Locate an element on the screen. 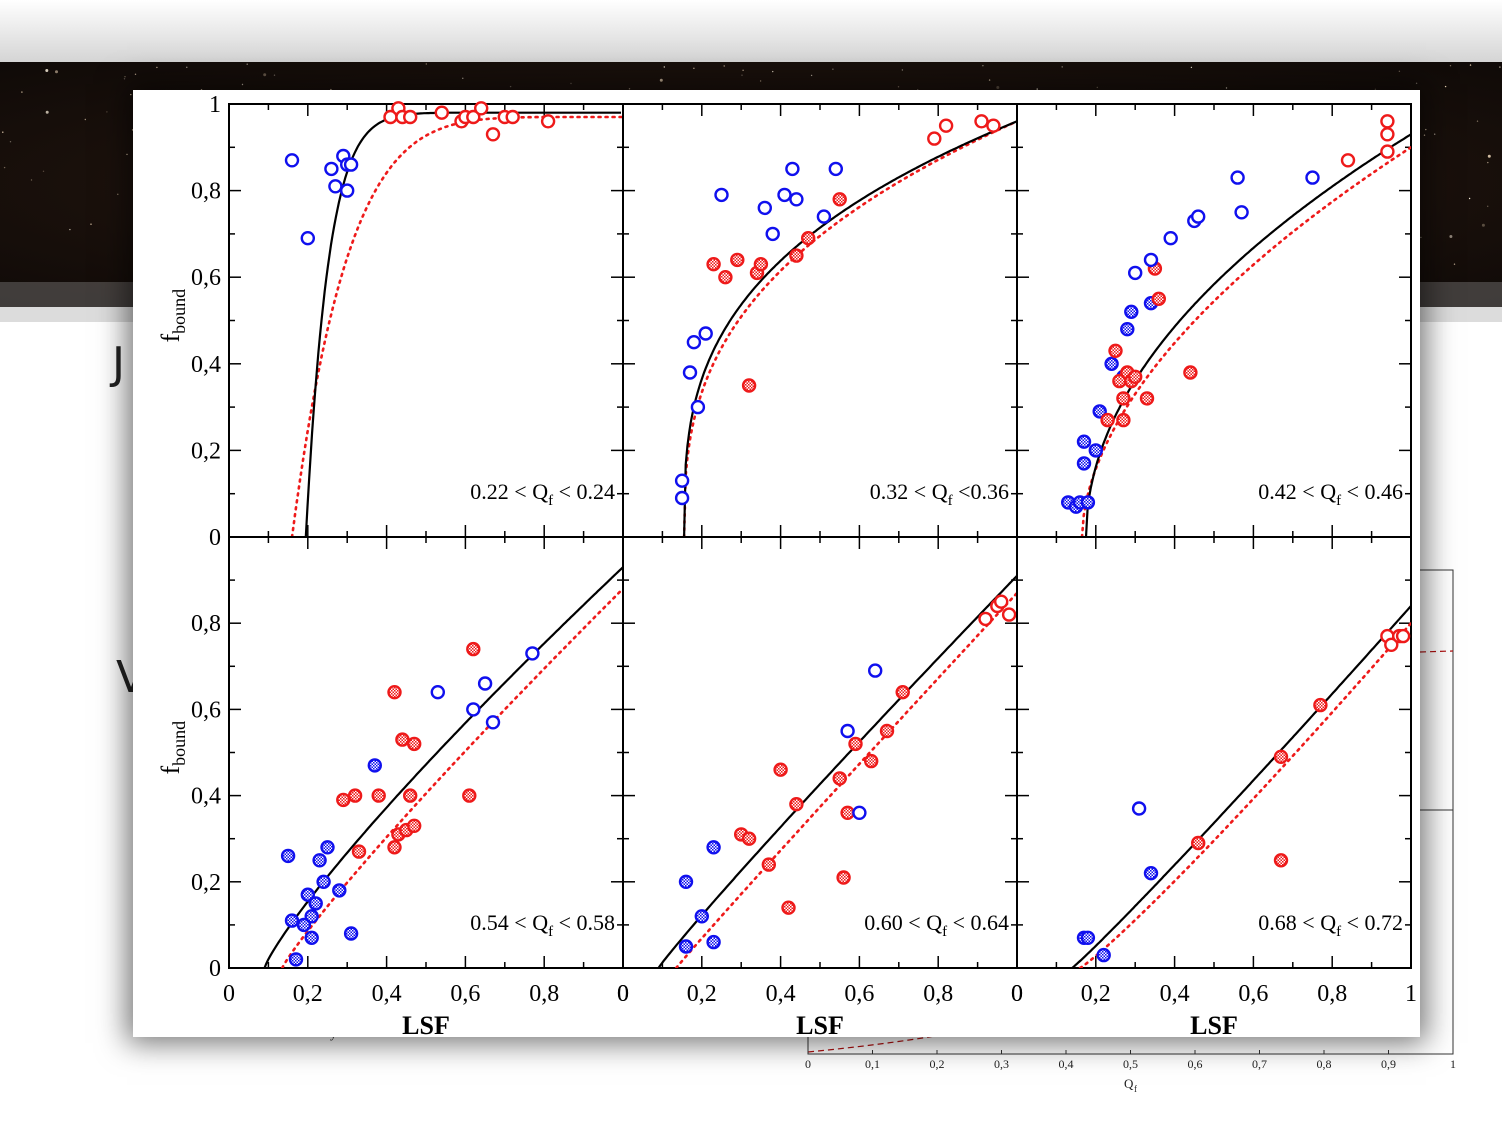  y-axis-label: fbound is located at coordinates (172, 316).